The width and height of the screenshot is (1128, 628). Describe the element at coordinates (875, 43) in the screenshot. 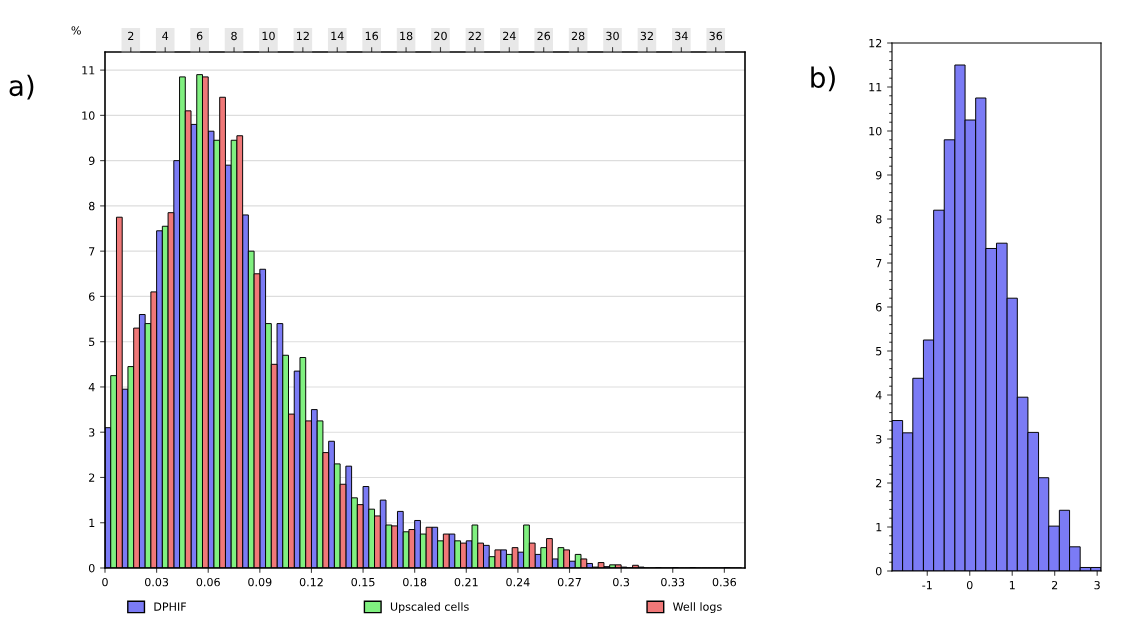

I see `y-tick-label: 12` at that location.